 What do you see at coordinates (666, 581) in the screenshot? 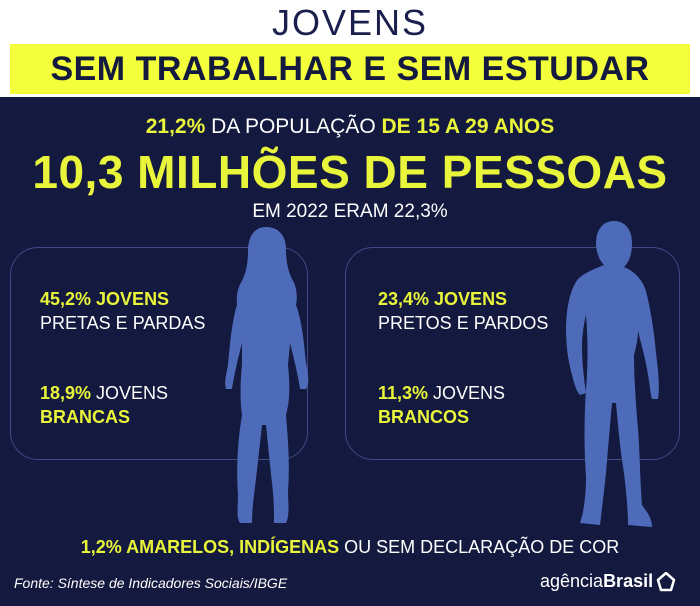
I see `logo-mark-icon` at bounding box center [666, 581].